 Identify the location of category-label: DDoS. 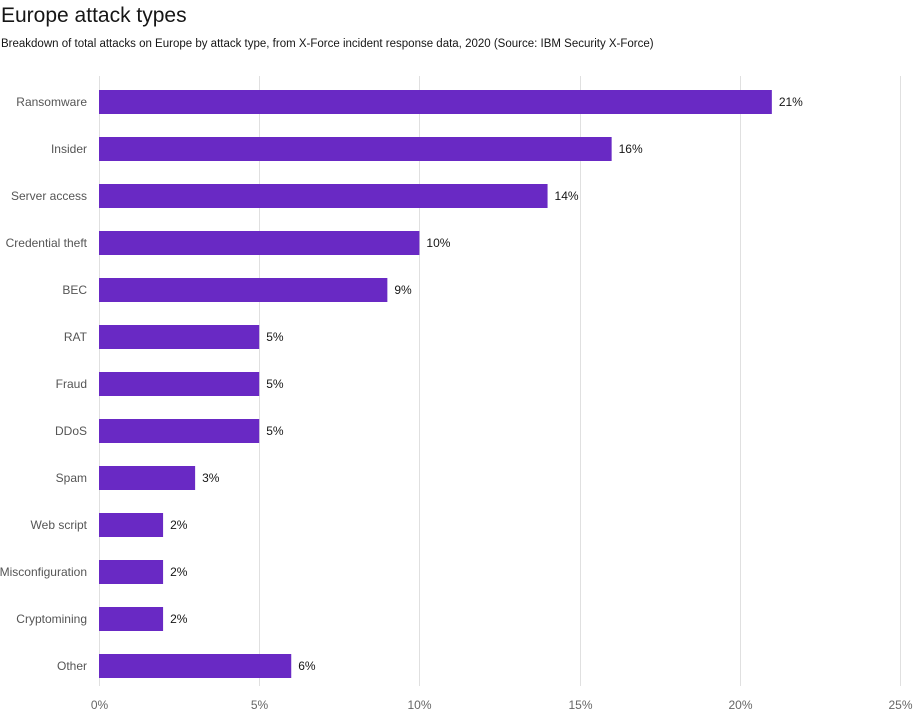
(71, 431).